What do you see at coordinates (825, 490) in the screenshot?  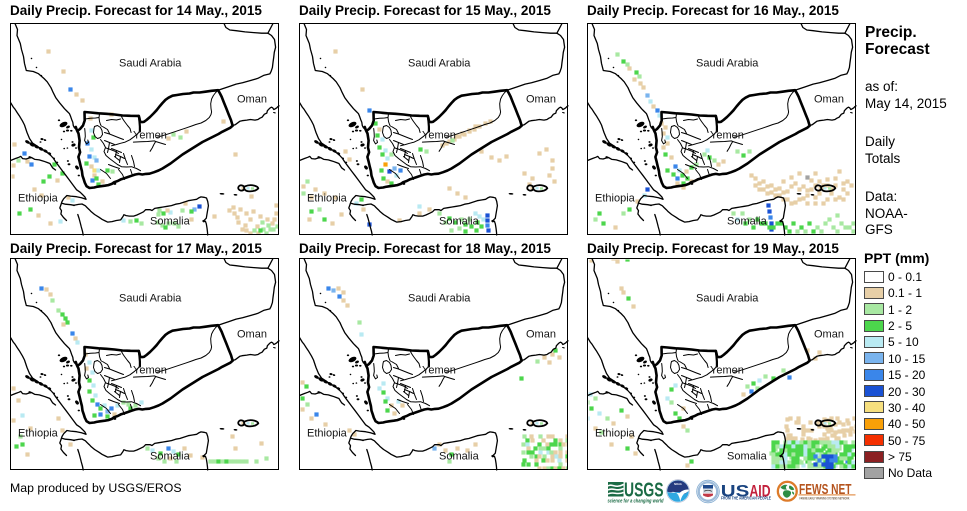 I see `svg-text: FEWS NET` at bounding box center [825, 490].